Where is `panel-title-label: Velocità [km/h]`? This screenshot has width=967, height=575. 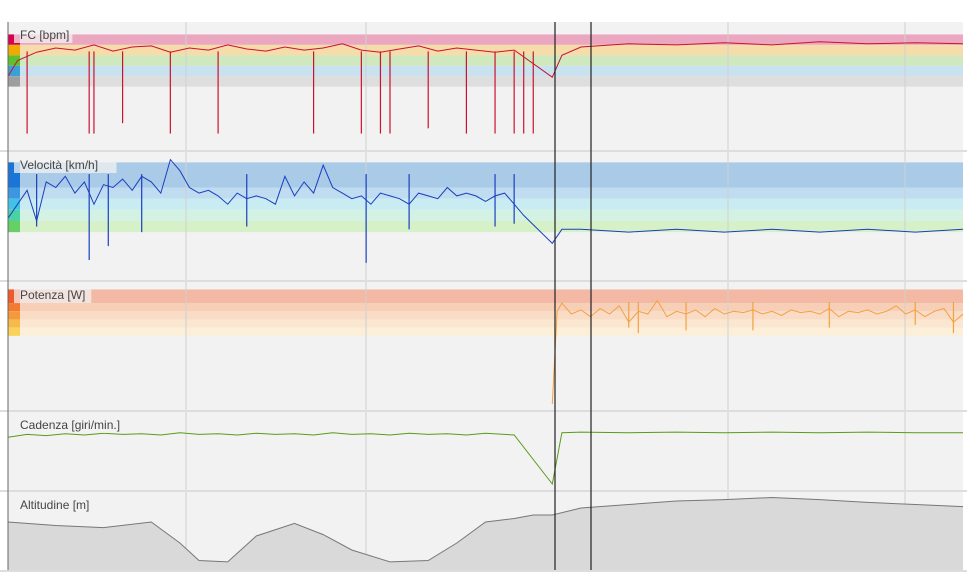 panel-title-label: Velocità [km/h] is located at coordinates (65, 165).